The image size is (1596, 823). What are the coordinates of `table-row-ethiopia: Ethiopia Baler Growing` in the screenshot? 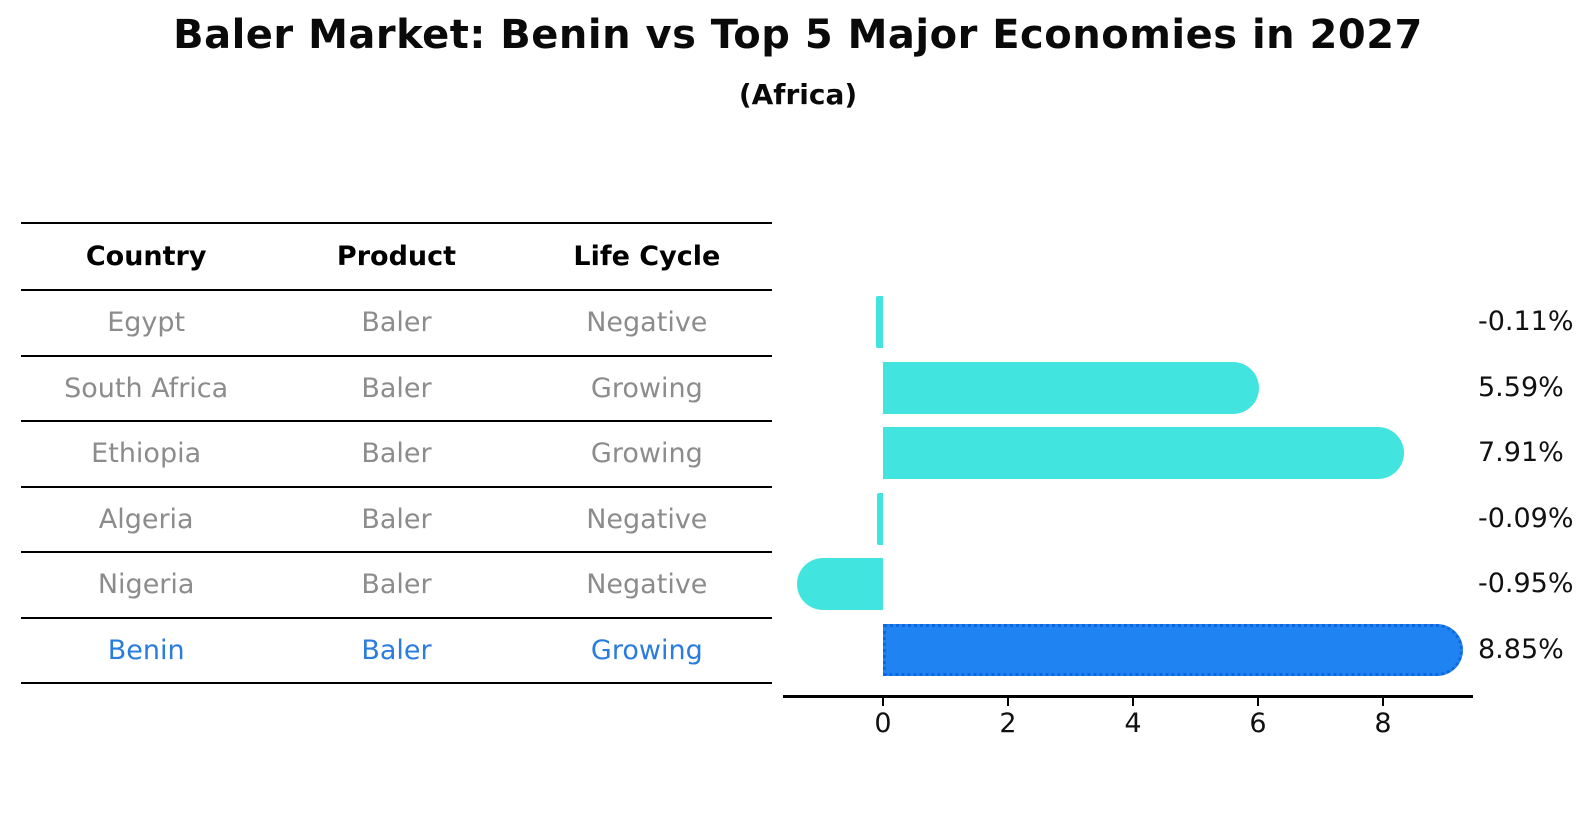 It's located at (396, 455).